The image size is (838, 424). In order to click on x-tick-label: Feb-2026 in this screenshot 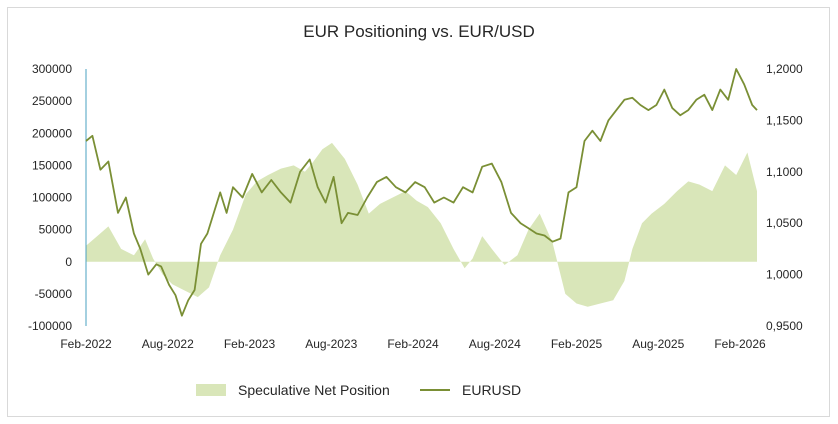, I will do `click(740, 344)`.